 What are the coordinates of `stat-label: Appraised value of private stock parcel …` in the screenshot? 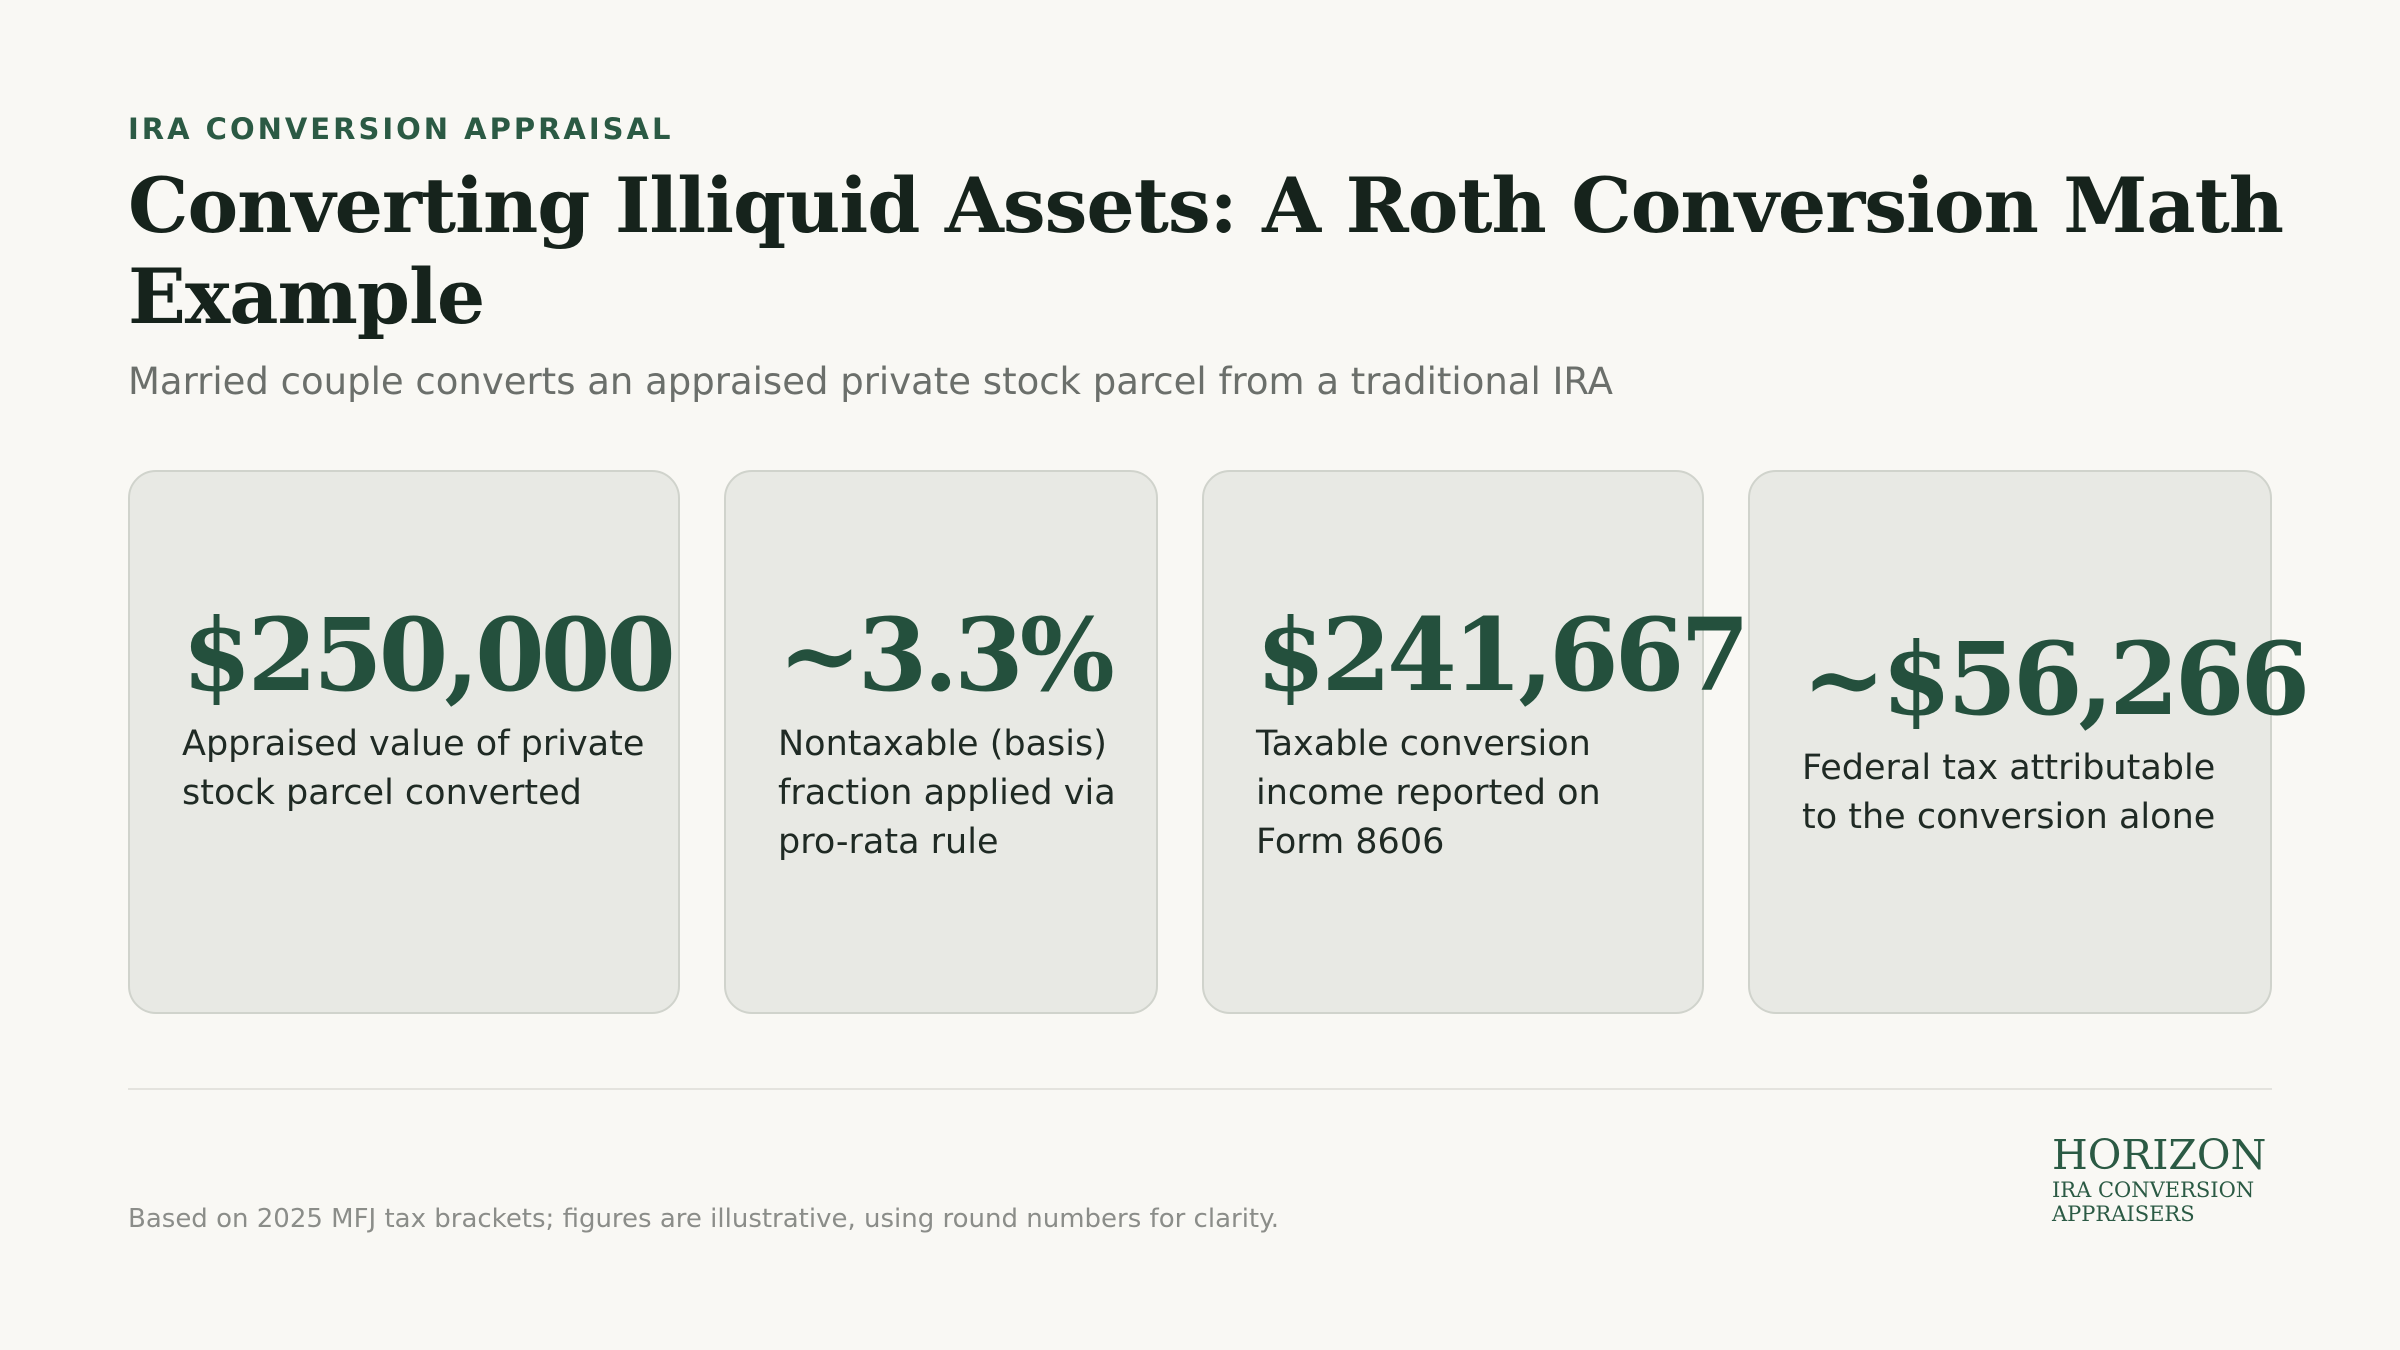 It's located at (413, 768).